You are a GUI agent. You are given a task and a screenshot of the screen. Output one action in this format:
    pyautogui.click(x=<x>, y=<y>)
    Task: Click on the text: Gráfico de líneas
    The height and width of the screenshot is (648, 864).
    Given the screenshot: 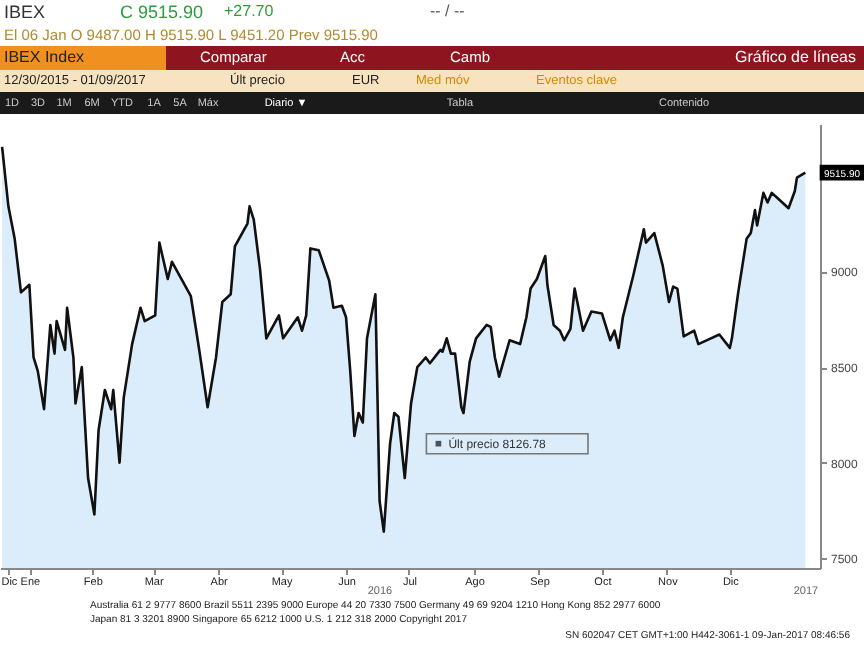 What is the action you would take?
    pyautogui.click(x=795, y=57)
    